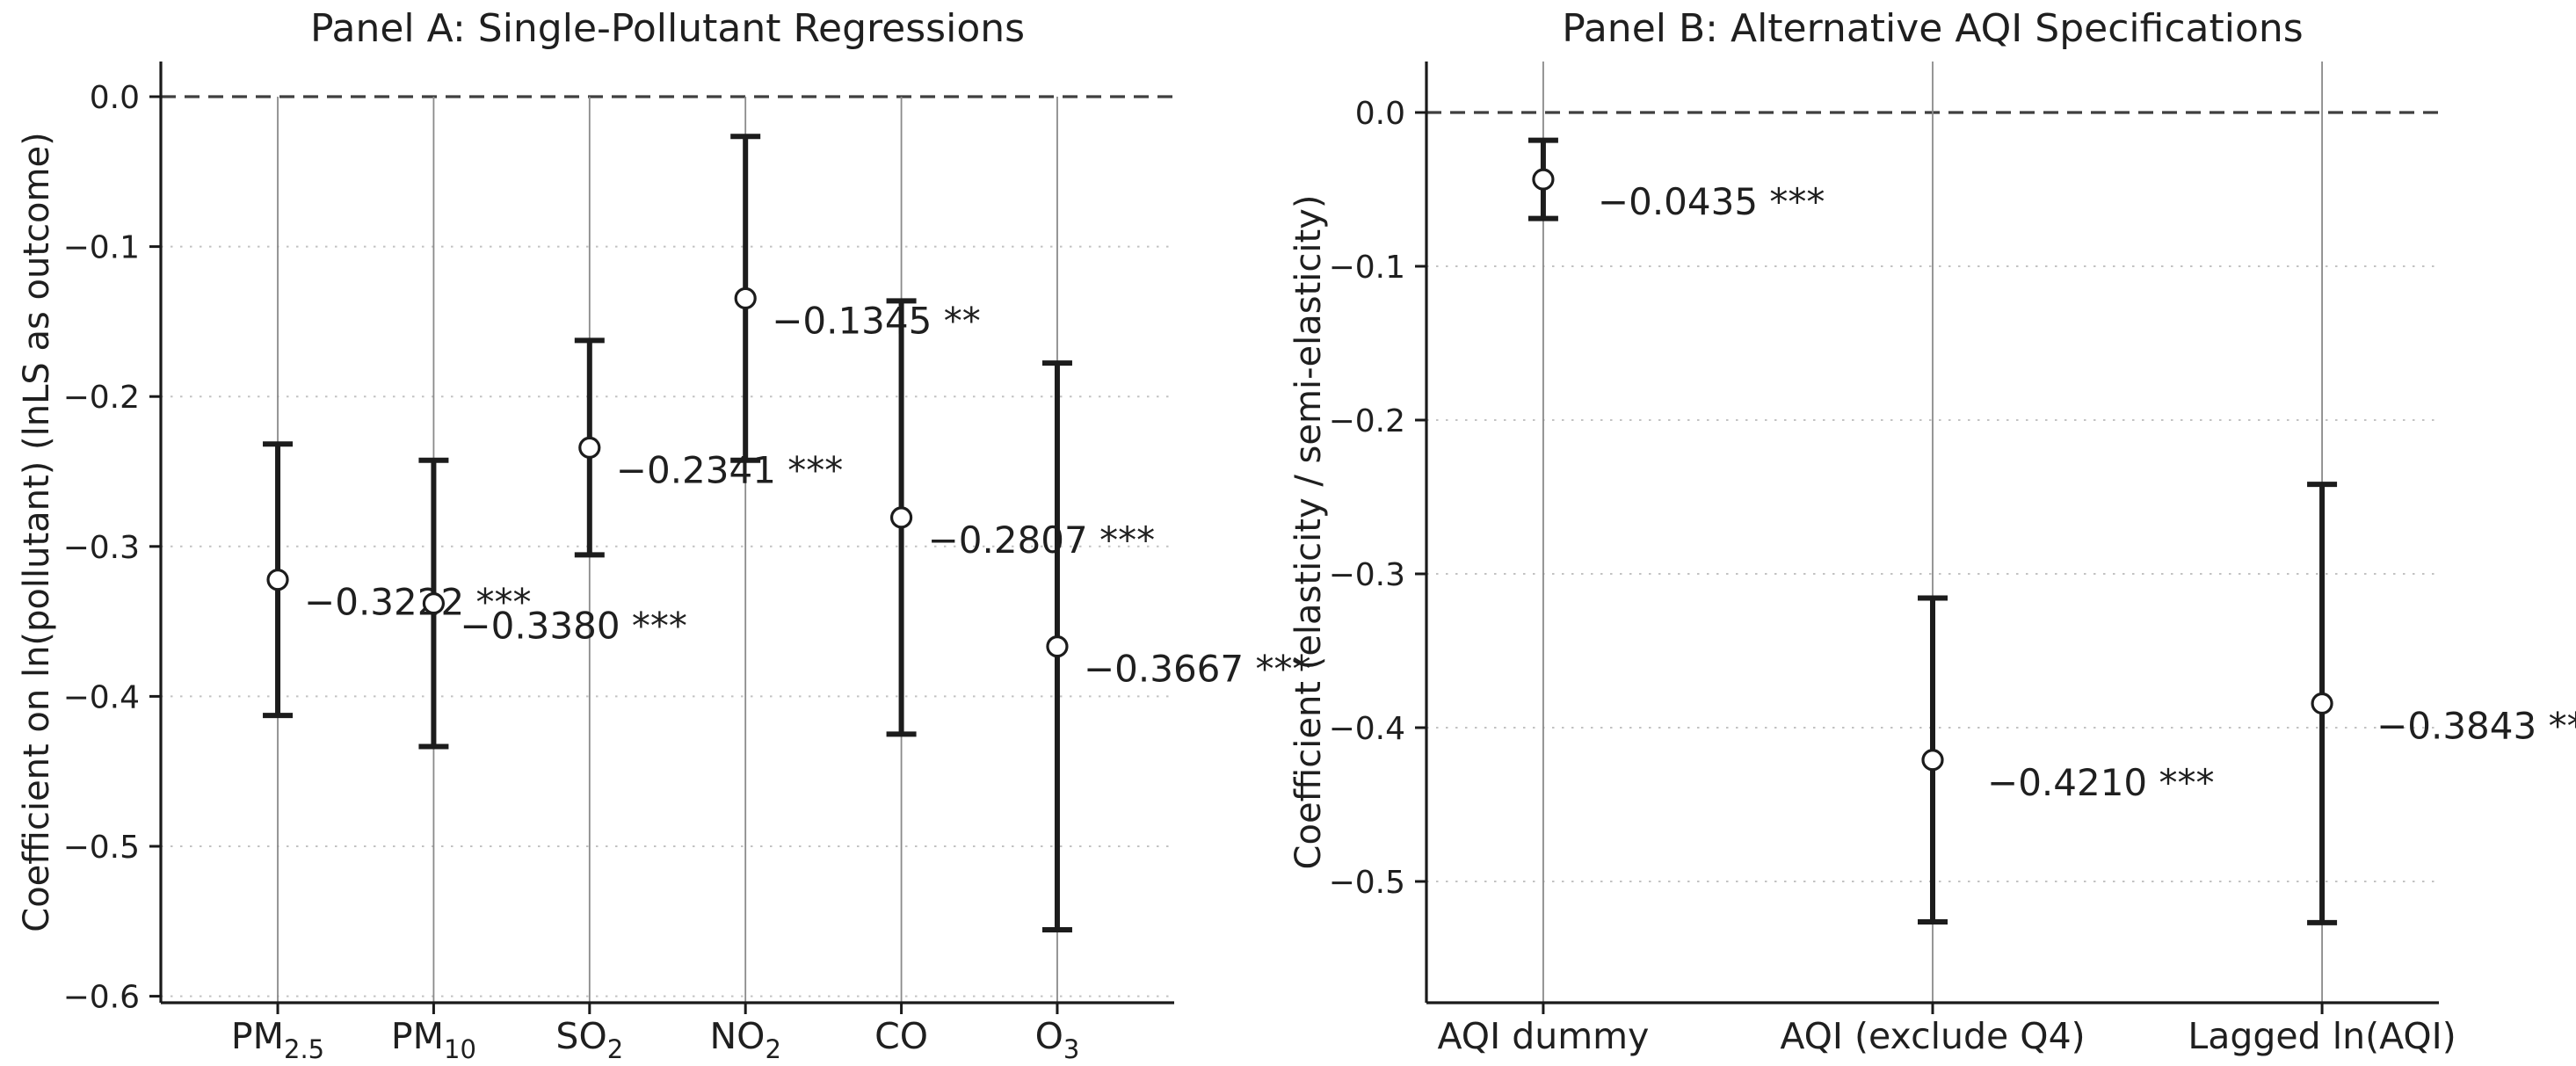  Describe the element at coordinates (433, 1039) in the screenshot. I see `category-label: PM10` at that location.